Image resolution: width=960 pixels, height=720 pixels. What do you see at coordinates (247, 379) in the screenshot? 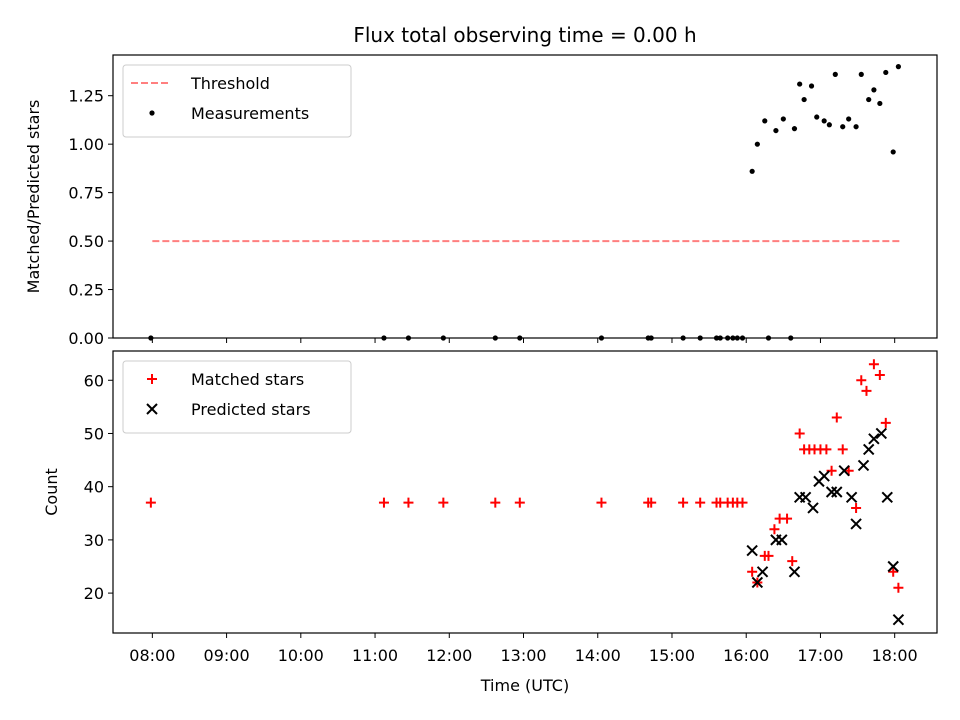
I see `legend-label: Matched stars` at bounding box center [247, 379].